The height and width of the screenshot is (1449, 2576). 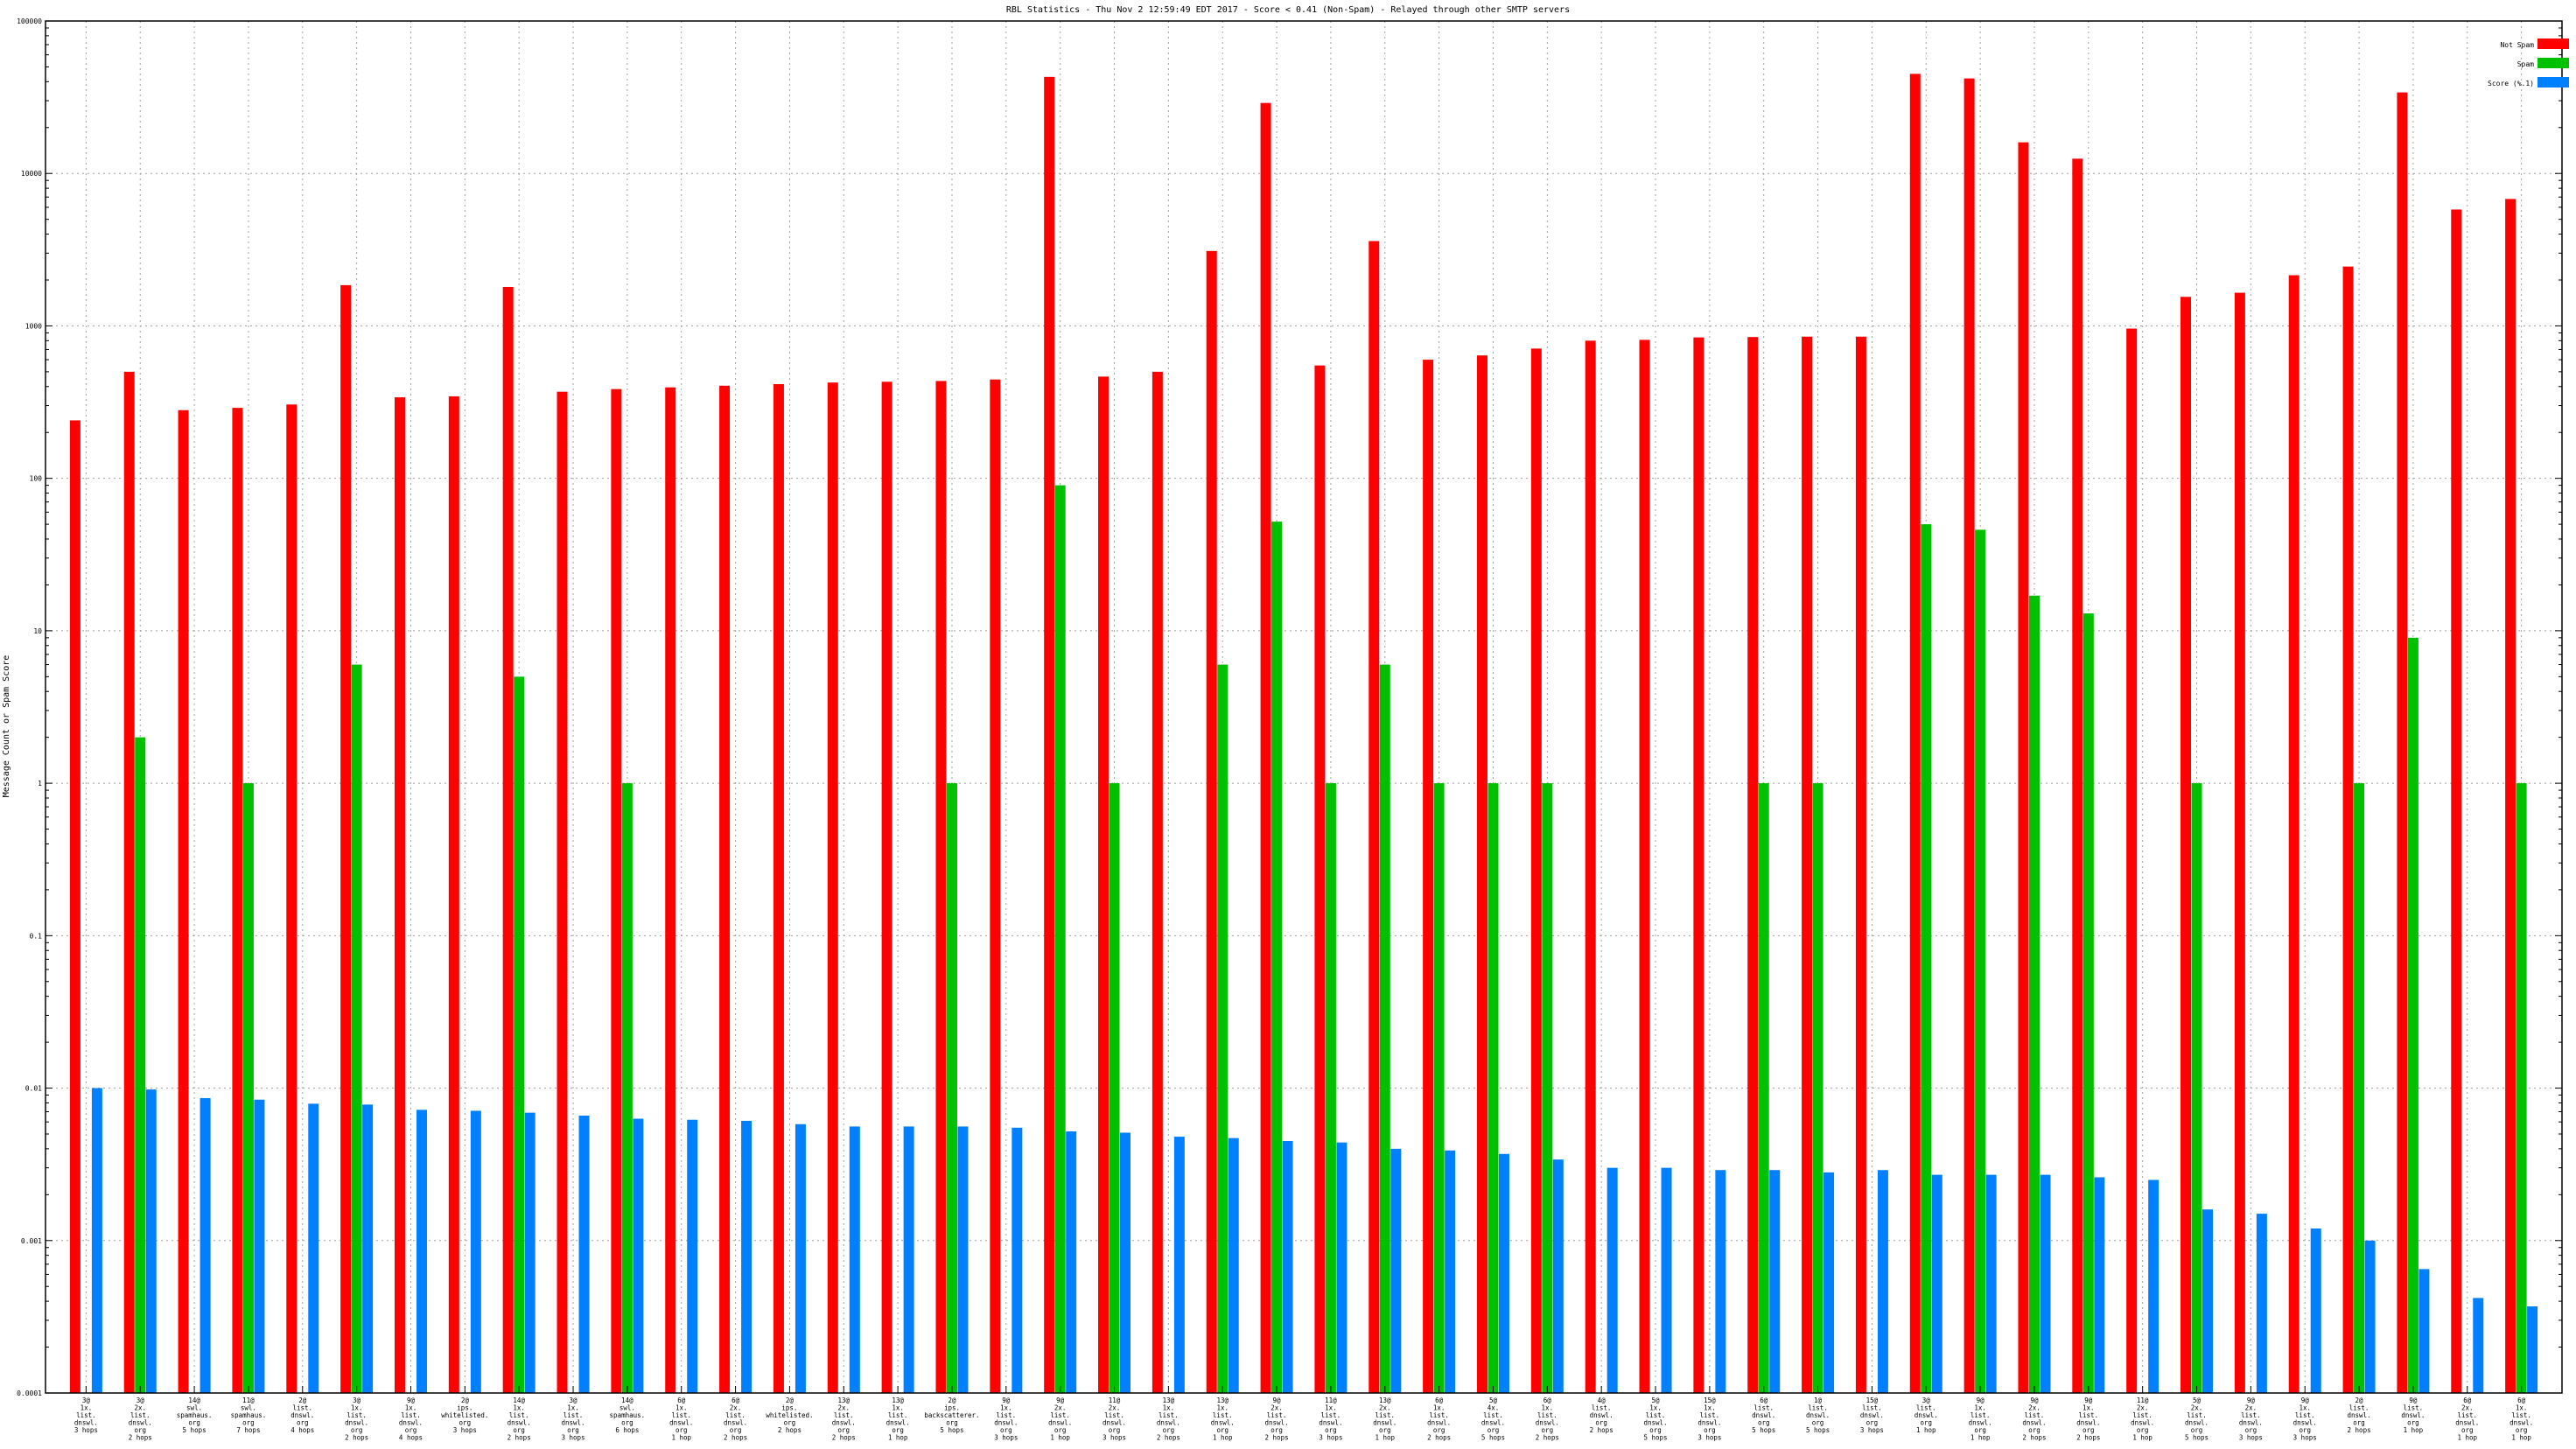 What do you see at coordinates (36, 936) in the screenshot?
I see `y-tick-label: 0.1` at bounding box center [36, 936].